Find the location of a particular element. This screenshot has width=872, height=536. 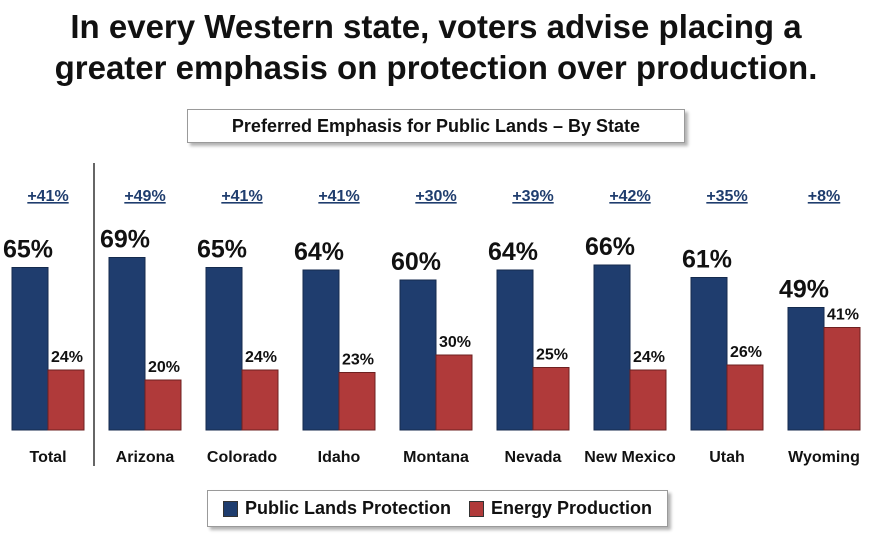

value-label-protection: 66% is located at coordinates (610, 247).